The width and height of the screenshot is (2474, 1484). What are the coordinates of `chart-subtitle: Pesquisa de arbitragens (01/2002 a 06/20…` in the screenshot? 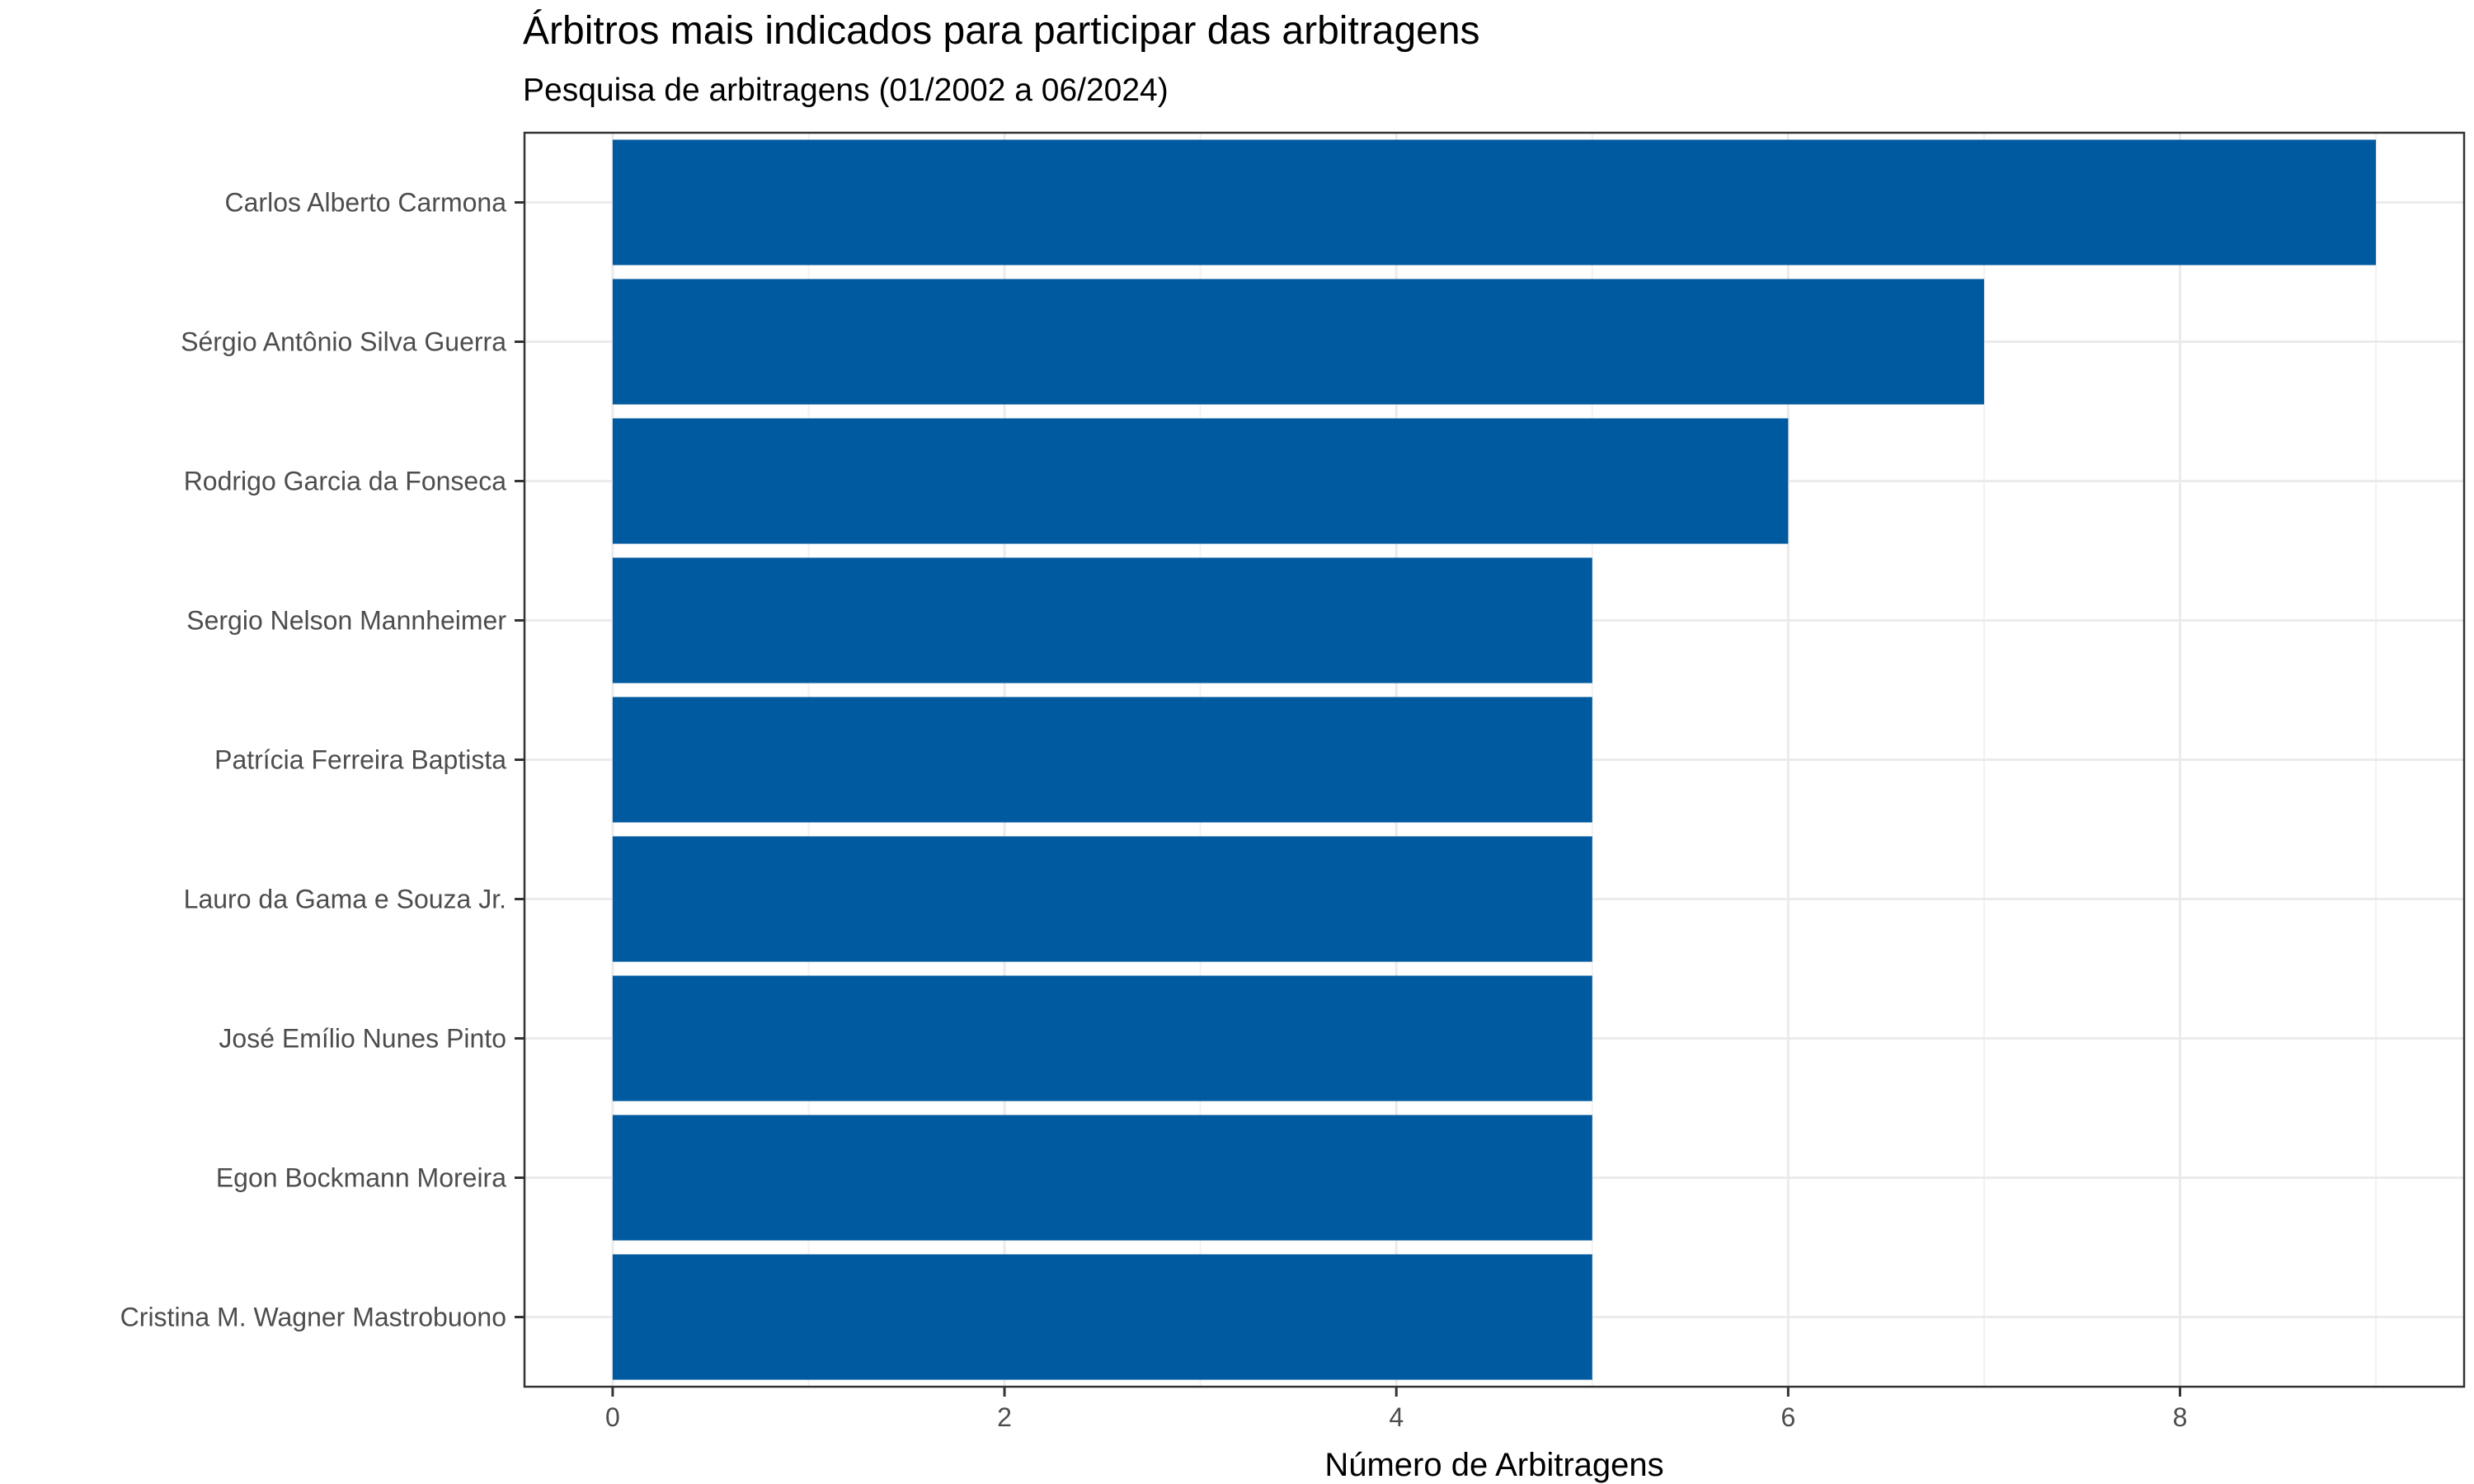 It's located at (846, 90).